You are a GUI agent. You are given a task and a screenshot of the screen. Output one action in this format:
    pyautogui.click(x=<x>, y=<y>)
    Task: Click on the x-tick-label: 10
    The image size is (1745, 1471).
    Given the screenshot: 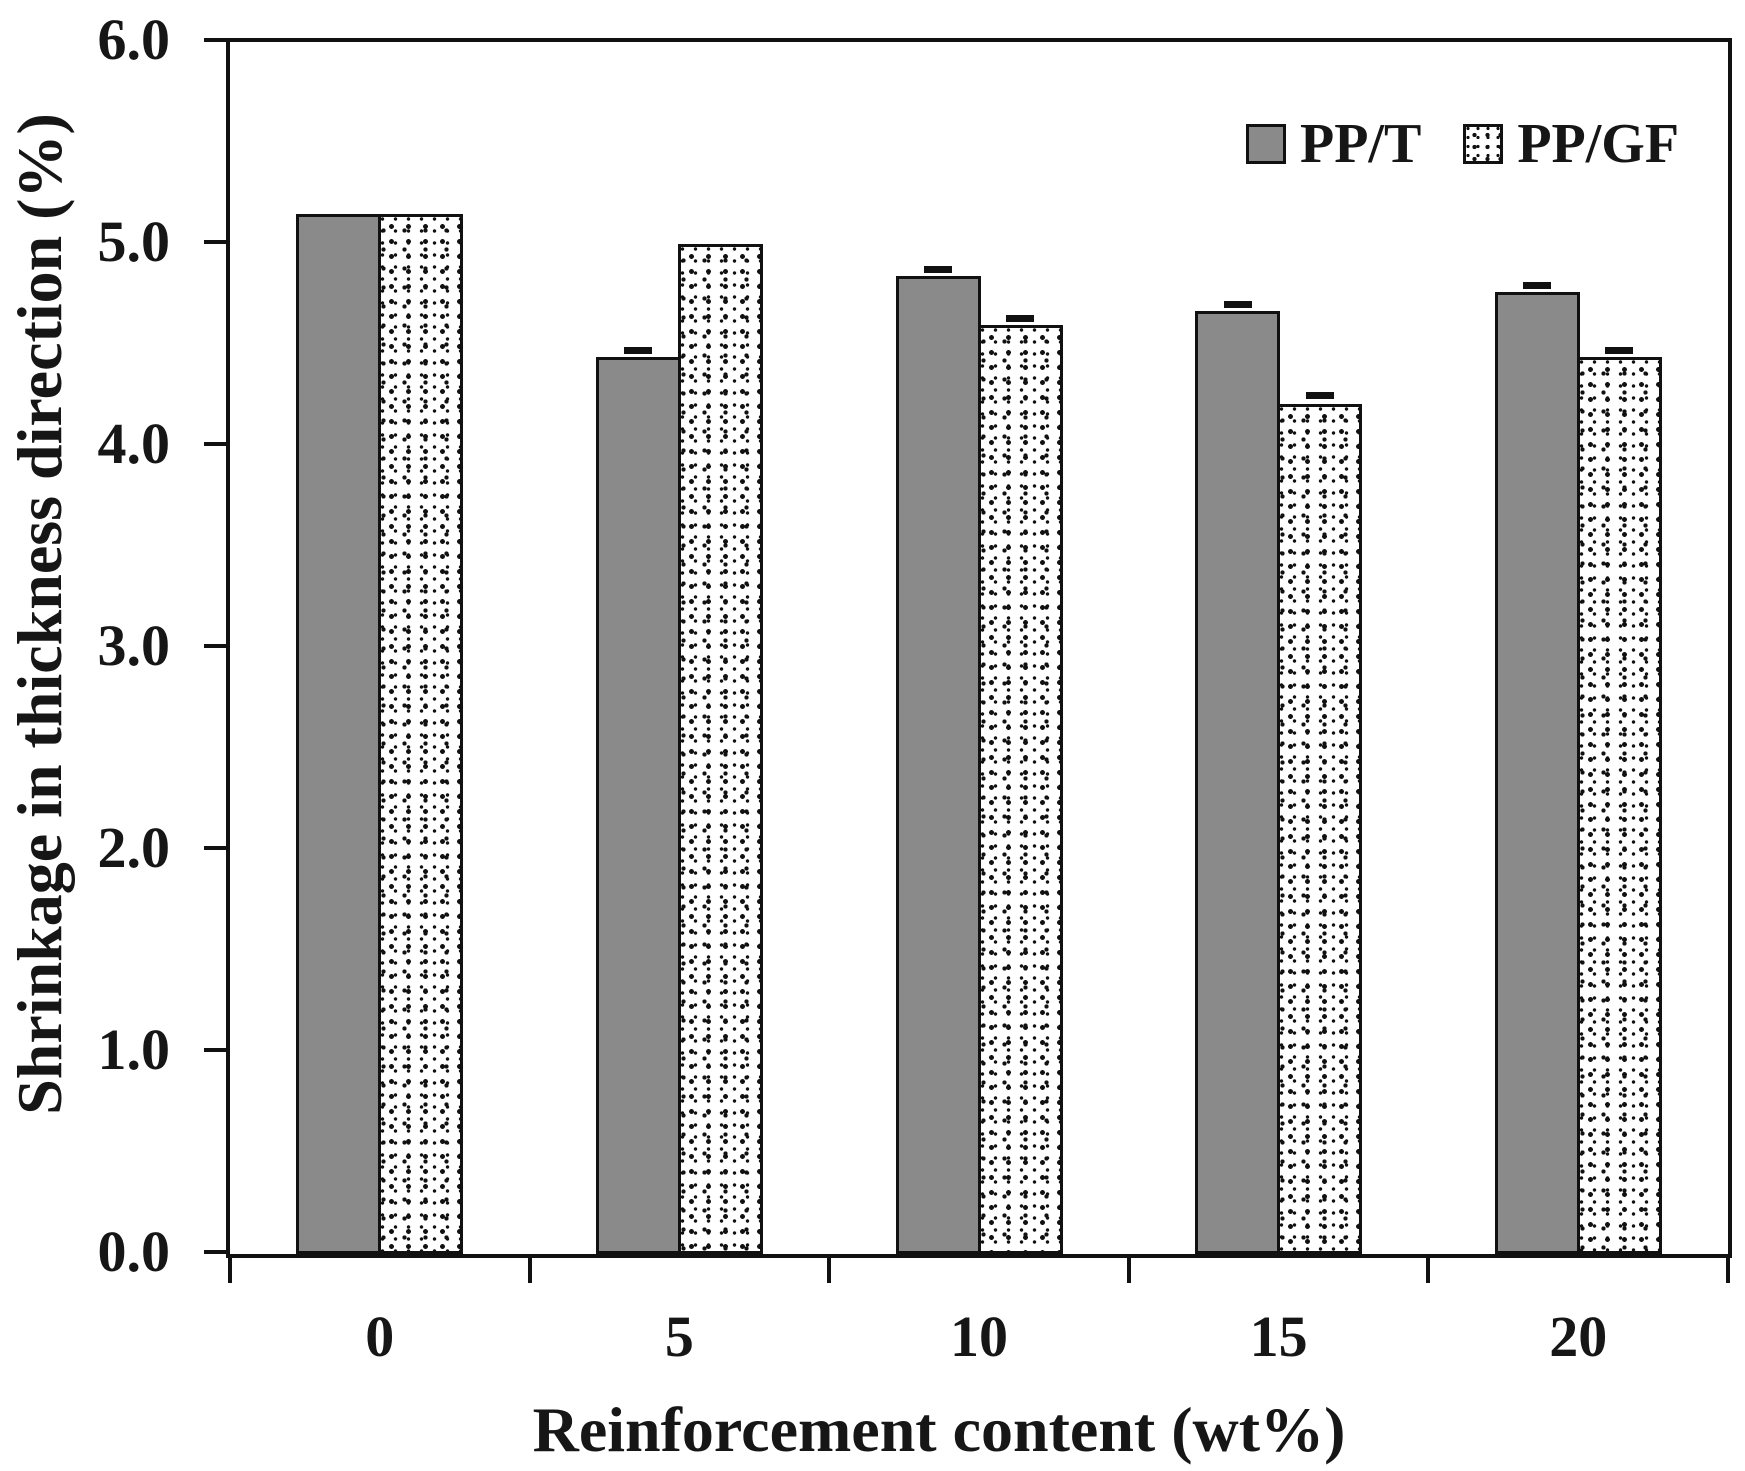 What is the action you would take?
    pyautogui.click(x=979, y=1336)
    